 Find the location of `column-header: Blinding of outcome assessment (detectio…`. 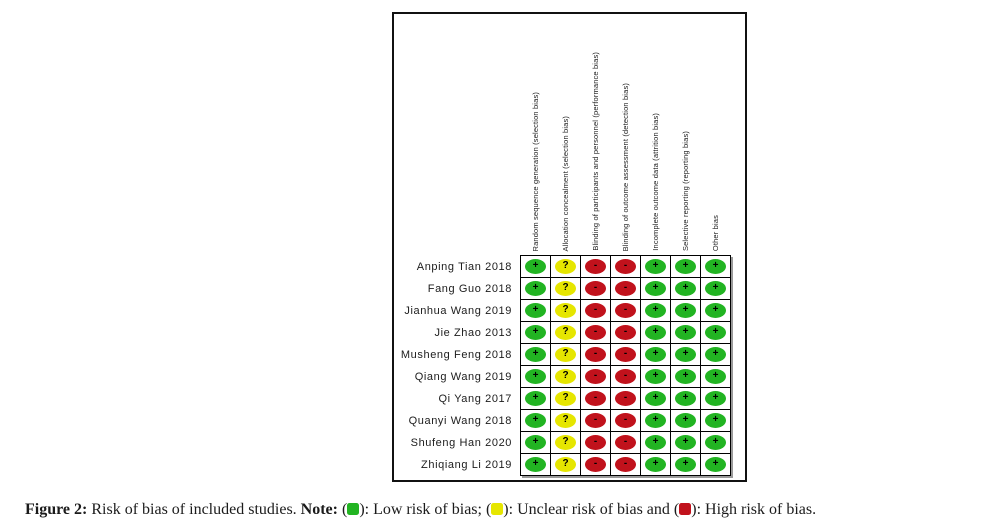

column-header: Blinding of outcome assessment (detectio… is located at coordinates (625, 134).